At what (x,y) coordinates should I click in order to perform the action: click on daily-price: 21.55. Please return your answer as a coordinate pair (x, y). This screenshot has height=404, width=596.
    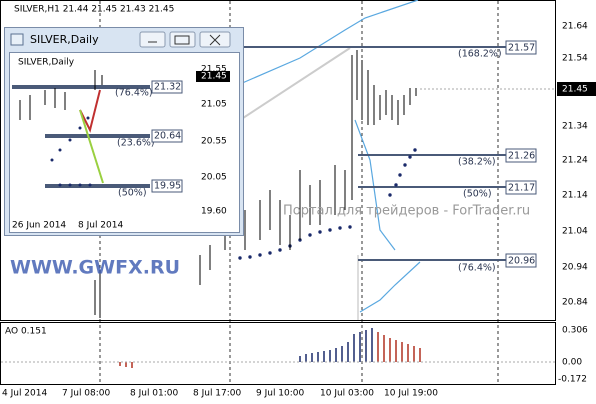
    Looking at the image, I should click on (214, 70).